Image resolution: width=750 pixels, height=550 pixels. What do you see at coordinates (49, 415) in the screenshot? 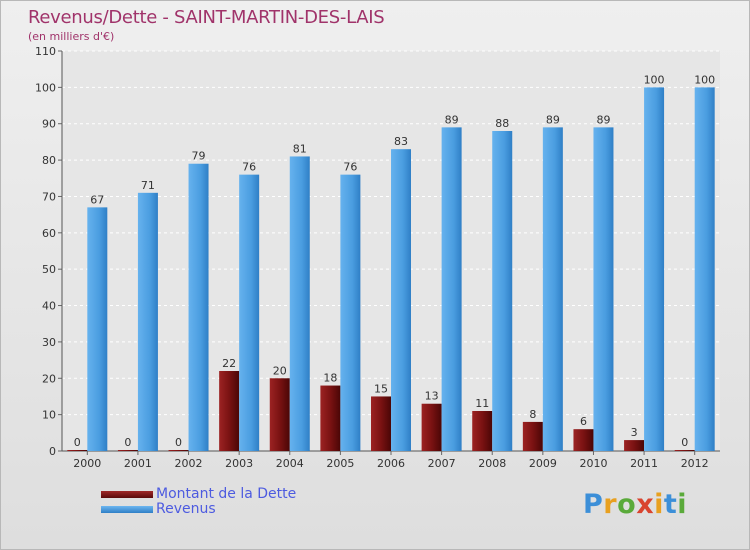
I see `y-tick-label: 10` at bounding box center [49, 415].